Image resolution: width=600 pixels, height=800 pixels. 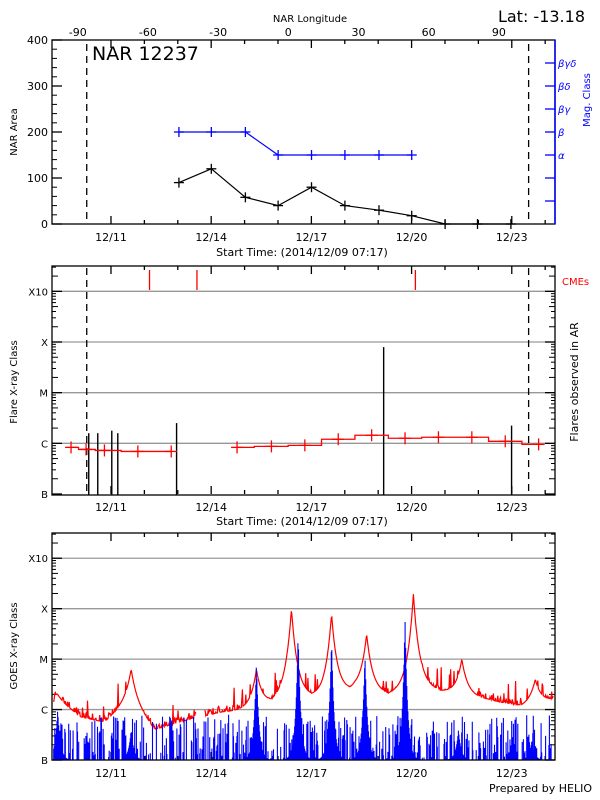 I want to click on cme-legend: CMEs, so click(x=575, y=282).